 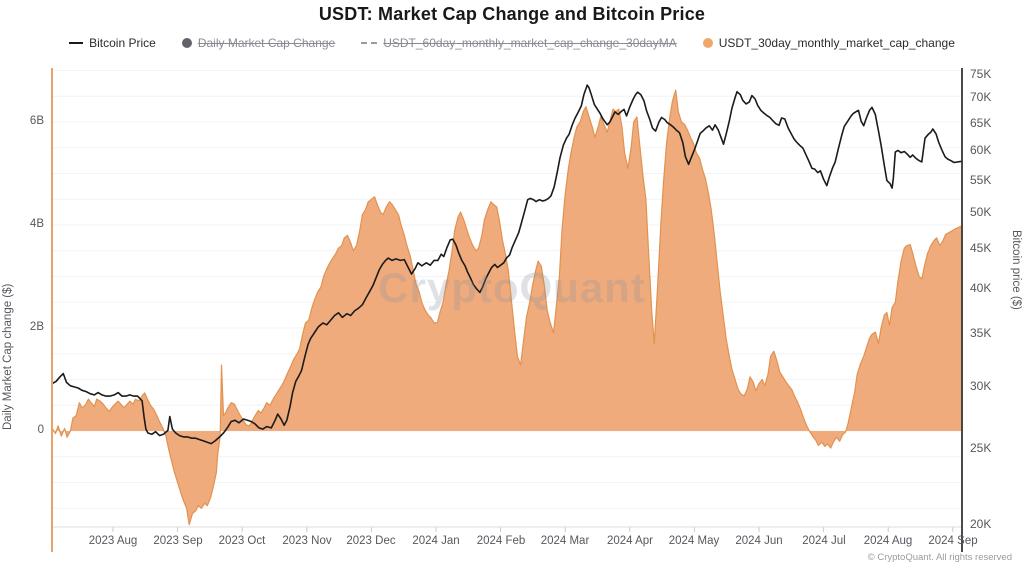 I want to click on legend-item-usdt-30day-monthly-market-cap-change: USDT_30day_monthly_market_cap_change, so click(x=828, y=43).